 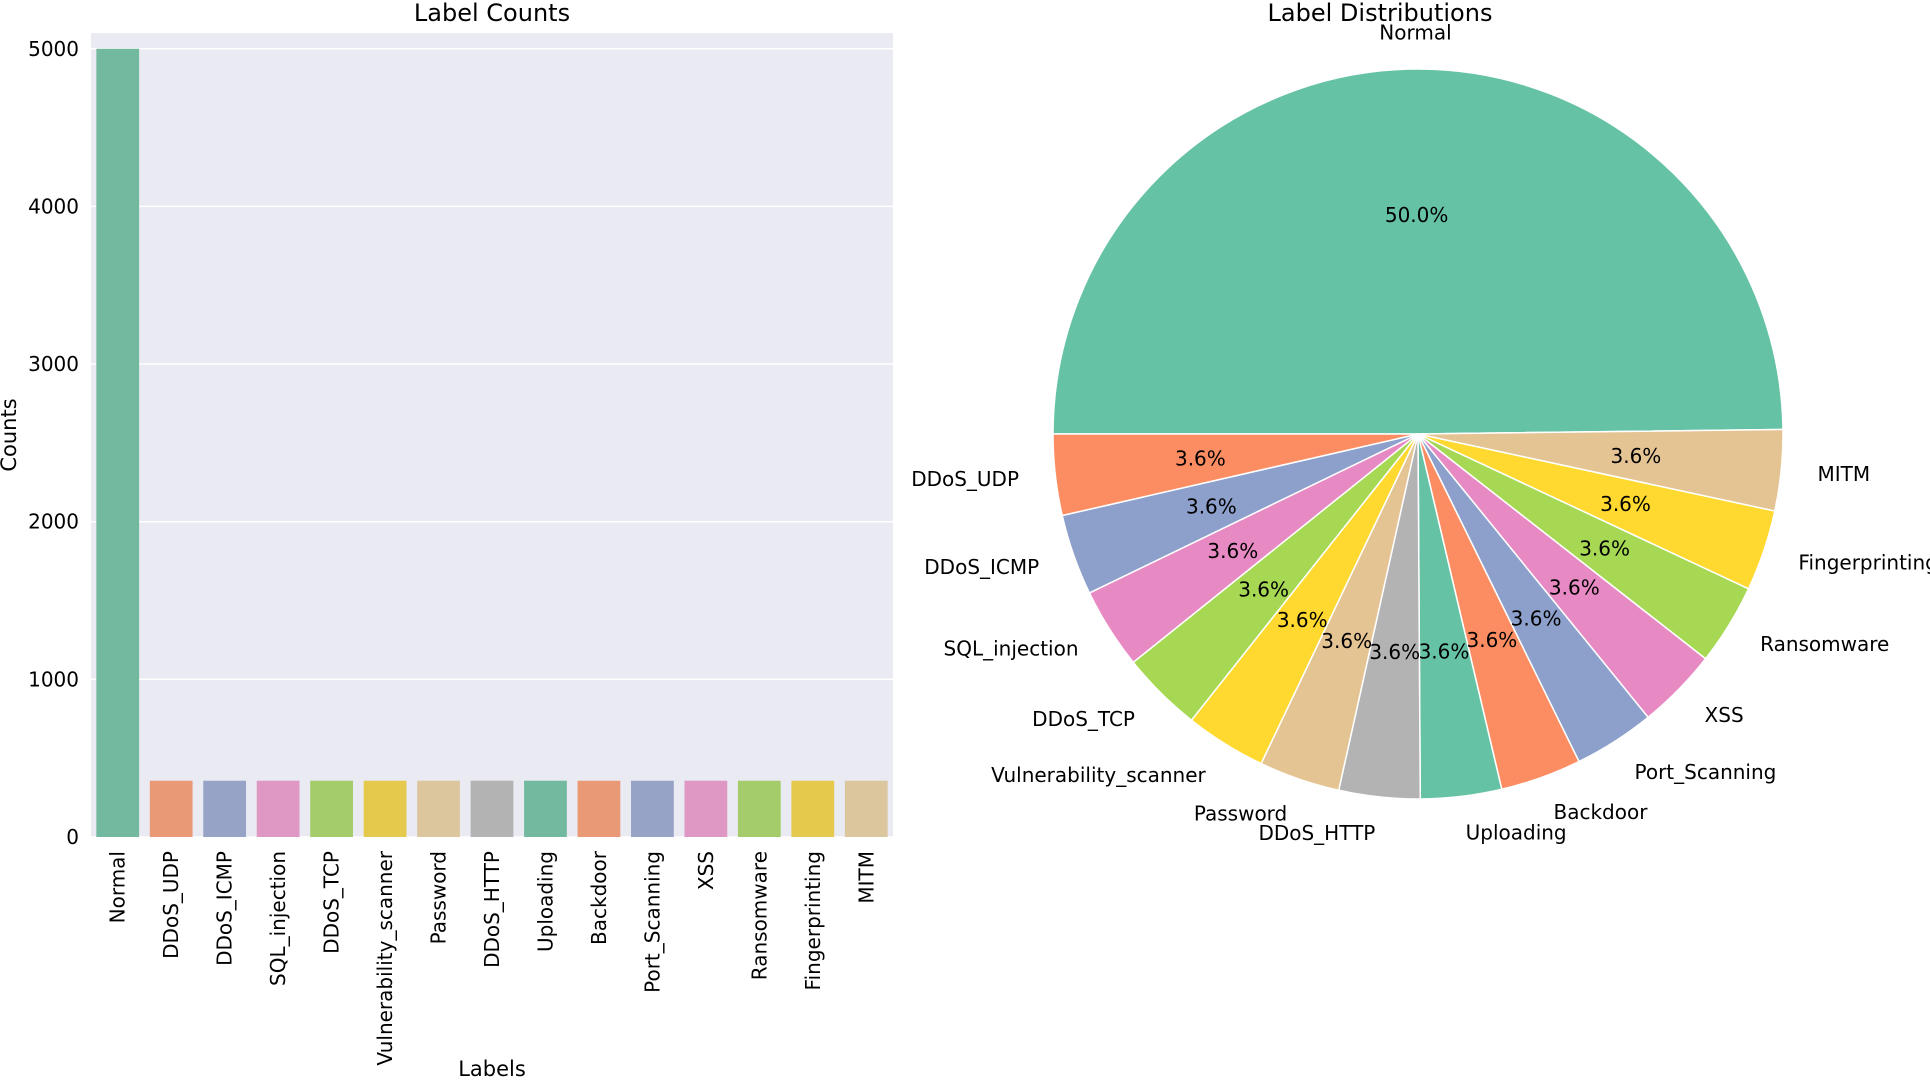 What do you see at coordinates (706, 808) in the screenshot?
I see `bar-xss` at bounding box center [706, 808].